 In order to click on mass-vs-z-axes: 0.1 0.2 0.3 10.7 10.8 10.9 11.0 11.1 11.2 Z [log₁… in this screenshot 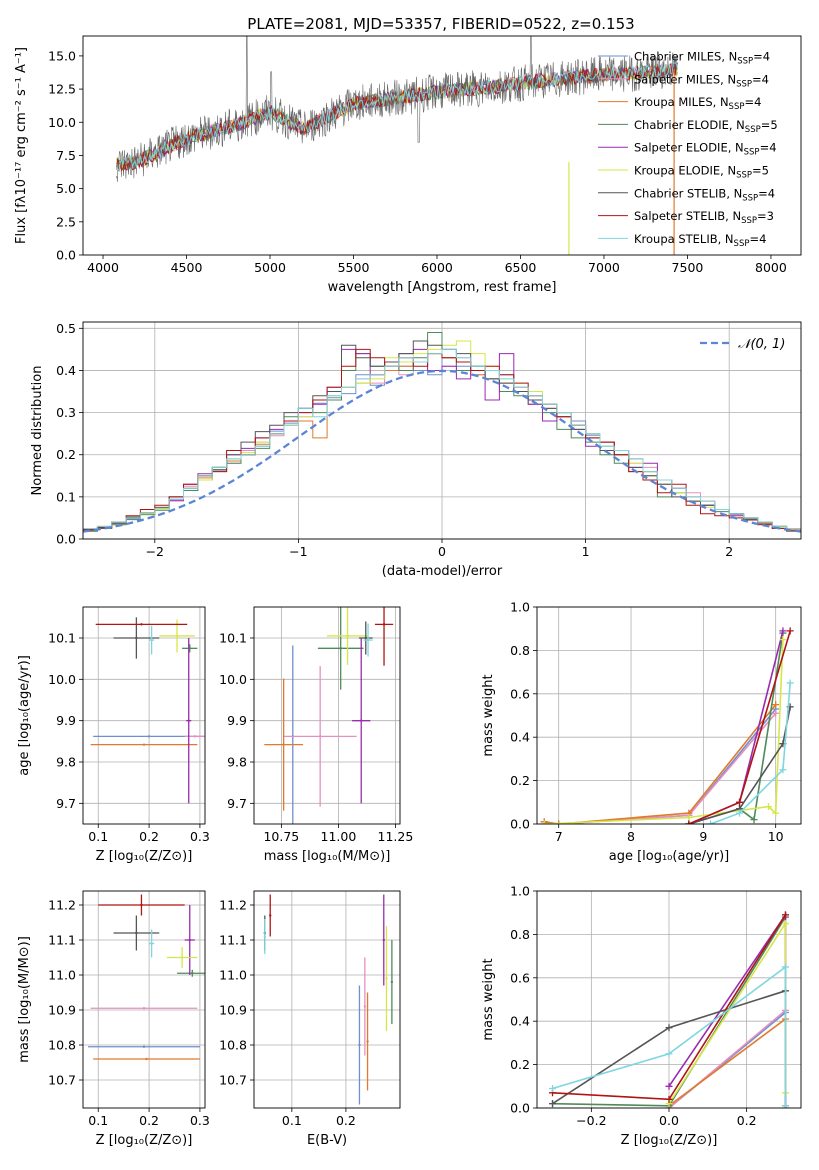, I will do `click(113, 1023)`.